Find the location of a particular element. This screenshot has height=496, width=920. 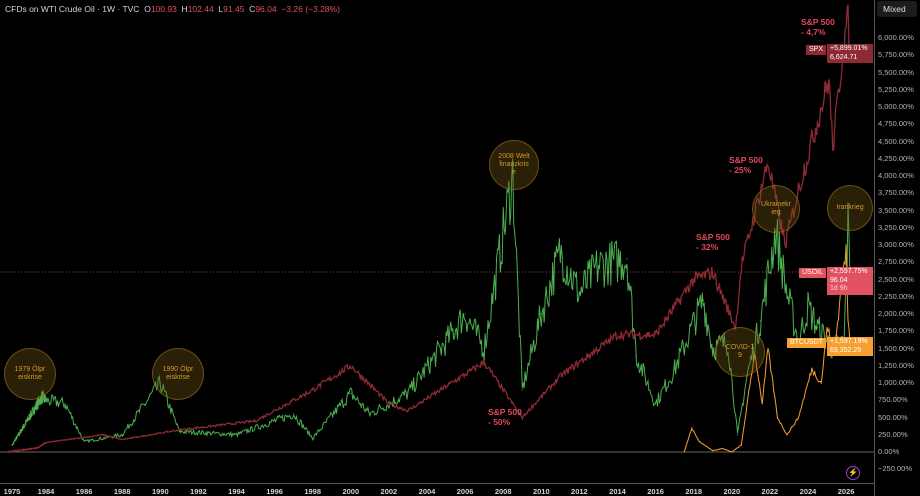

lightning-icon: ⚡ is located at coordinates (853, 473).